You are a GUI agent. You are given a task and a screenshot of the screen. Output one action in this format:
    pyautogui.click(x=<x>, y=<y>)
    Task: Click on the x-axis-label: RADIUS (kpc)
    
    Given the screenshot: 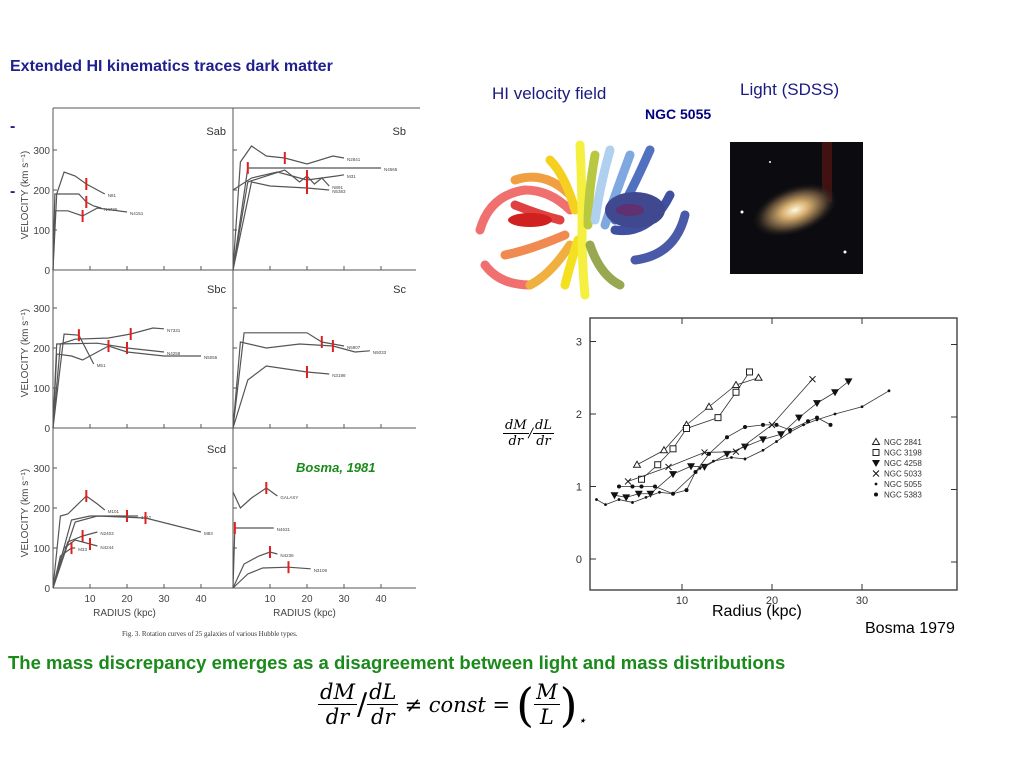 What is the action you would take?
    pyautogui.click(x=304, y=613)
    